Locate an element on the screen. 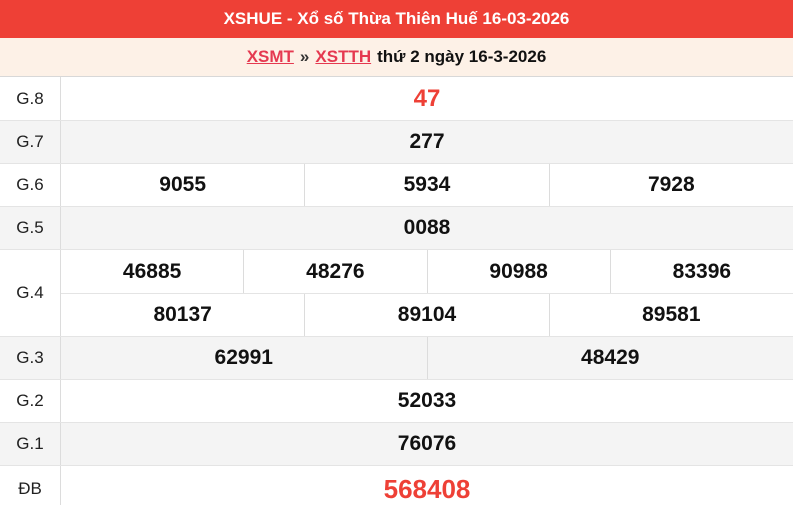 This screenshot has height=505, width=793. prize-value: 0088 is located at coordinates (427, 227).